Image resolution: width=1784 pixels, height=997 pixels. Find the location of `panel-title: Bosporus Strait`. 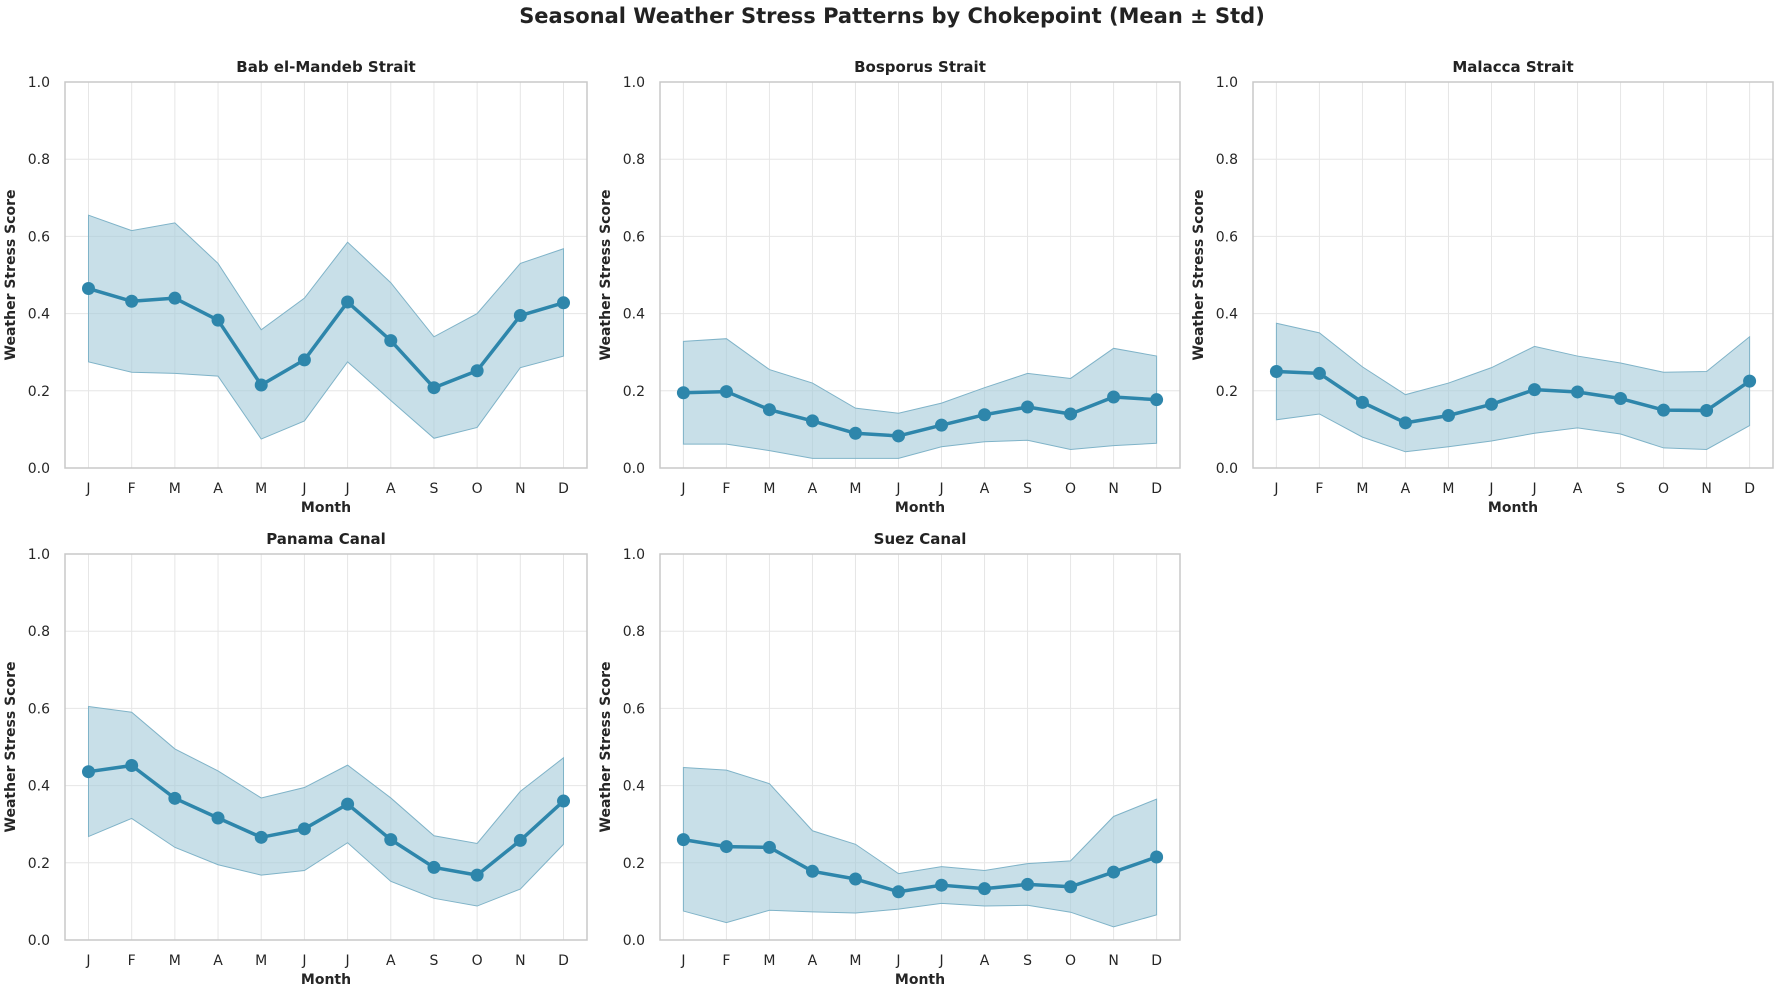

panel-title: Bosporus Strait is located at coordinates (920, 67).